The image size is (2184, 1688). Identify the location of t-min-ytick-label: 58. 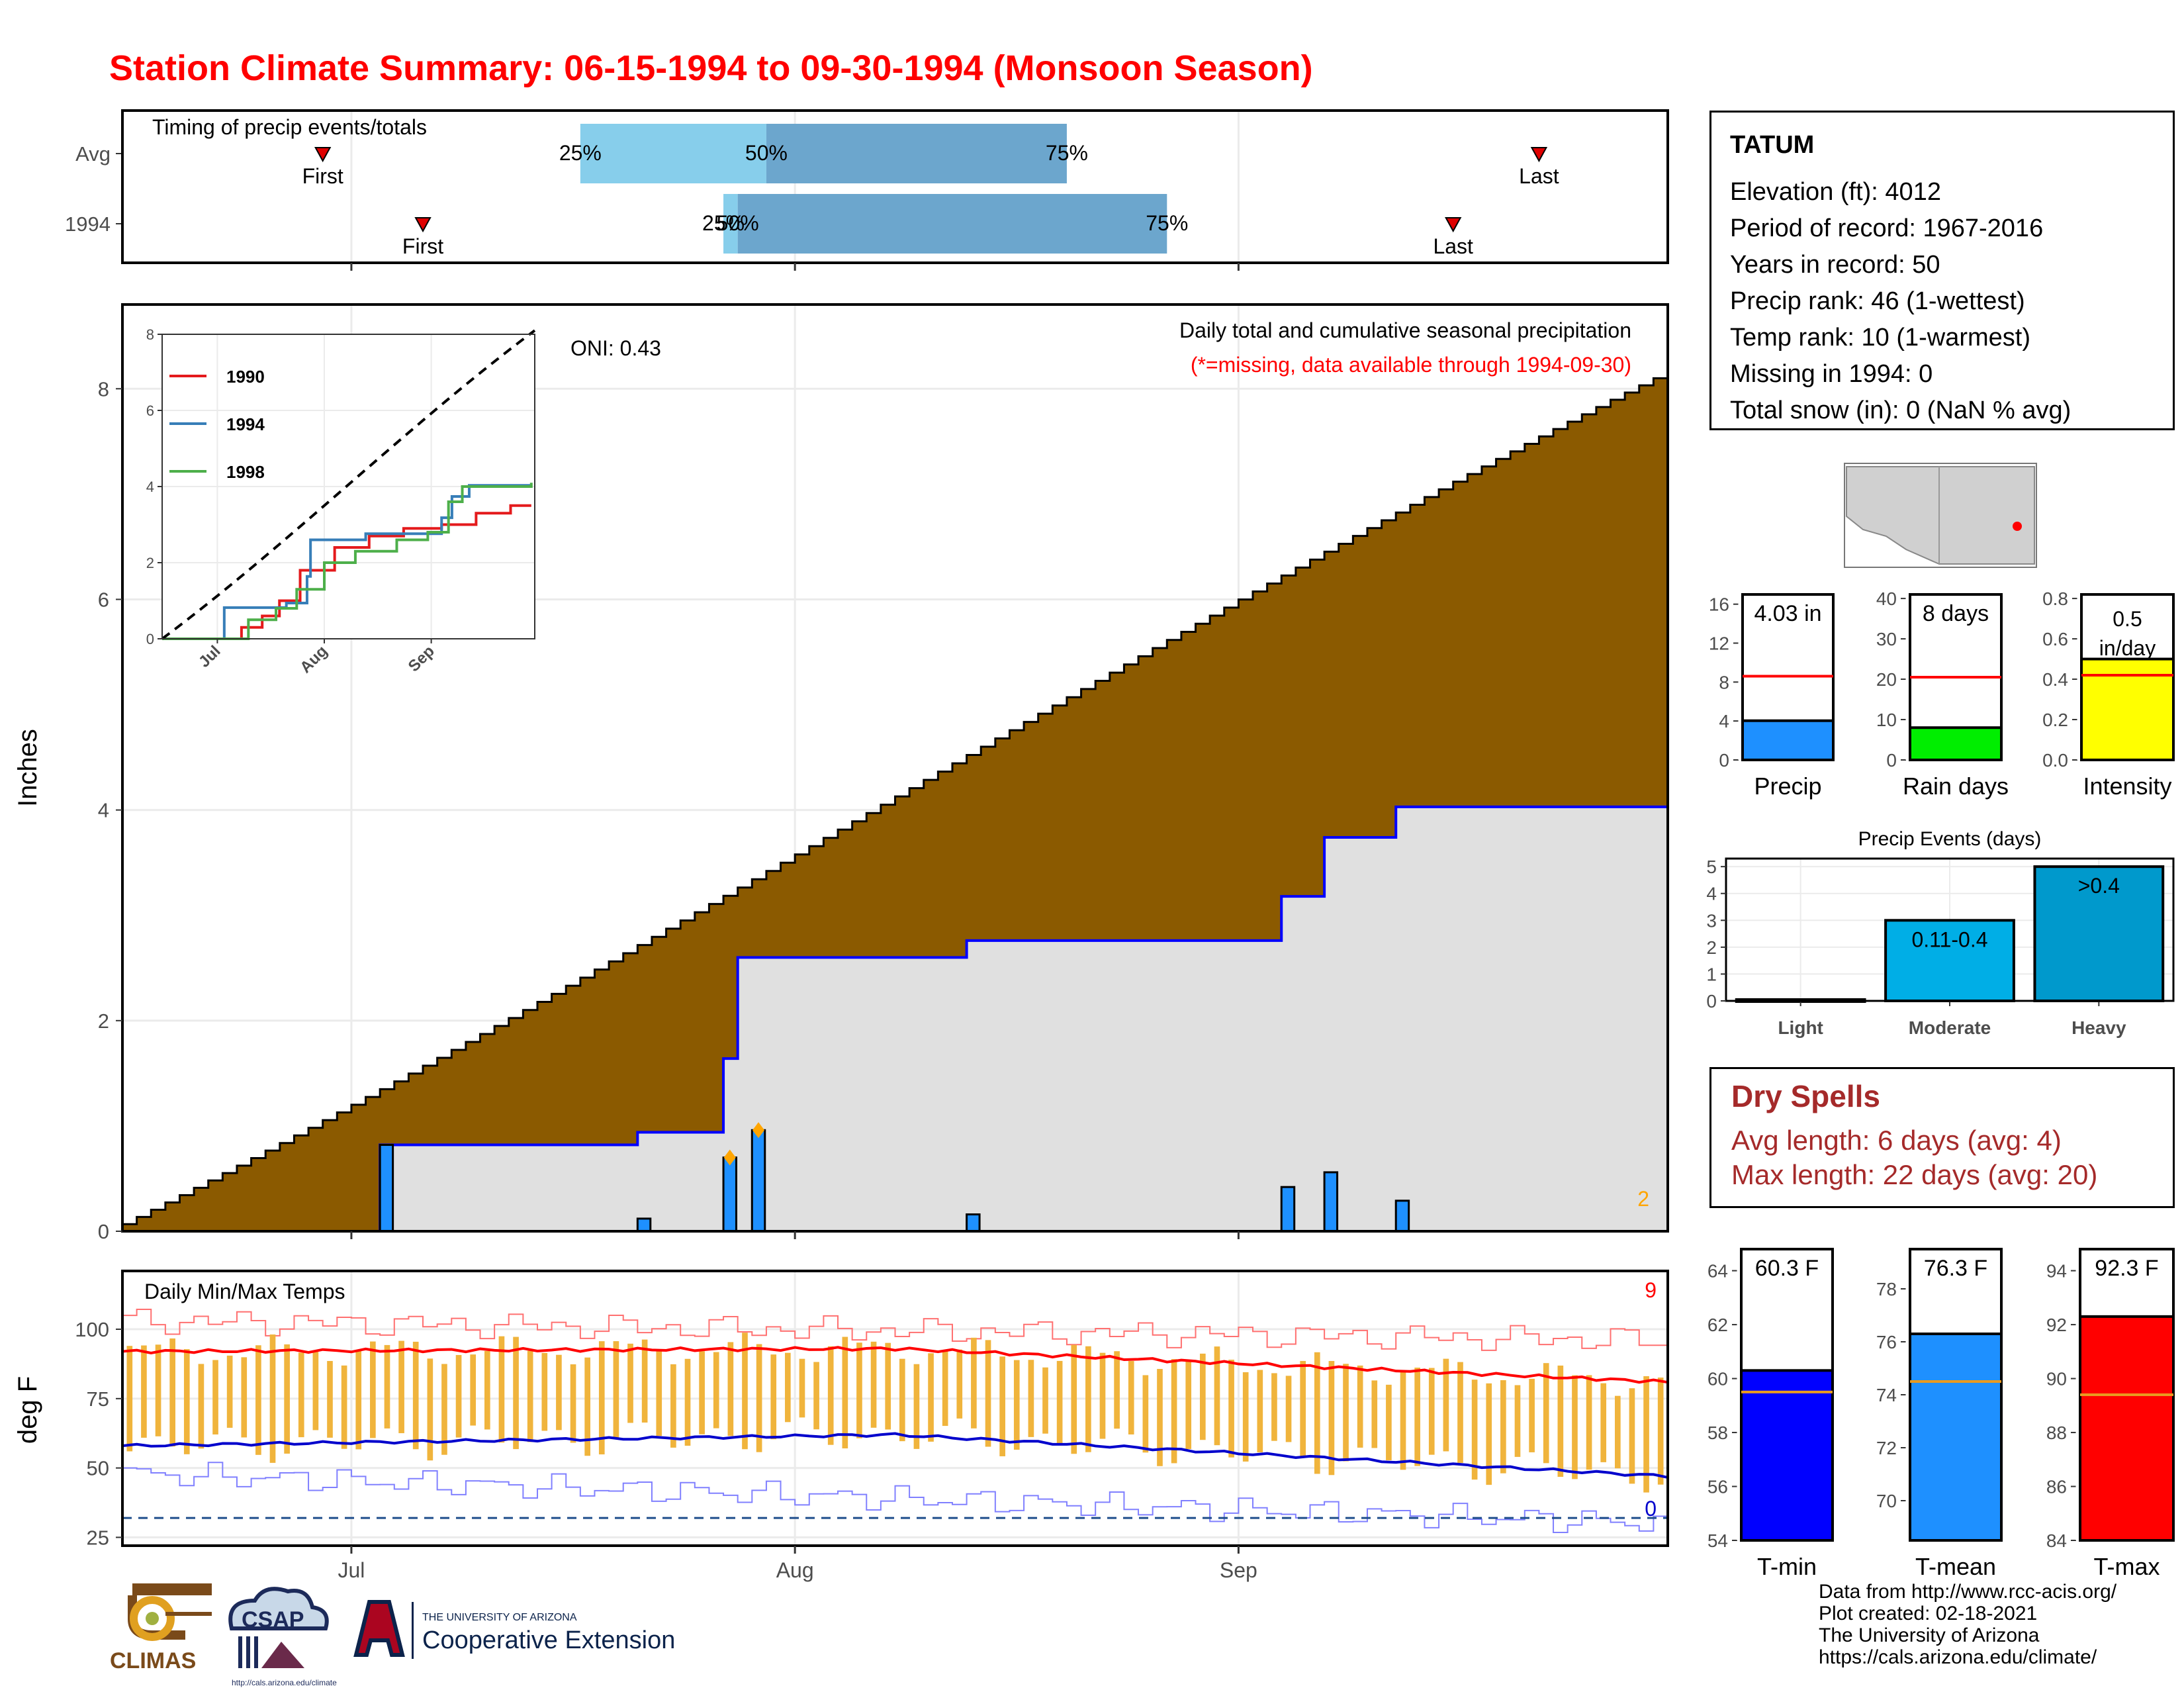
(1718, 1433).